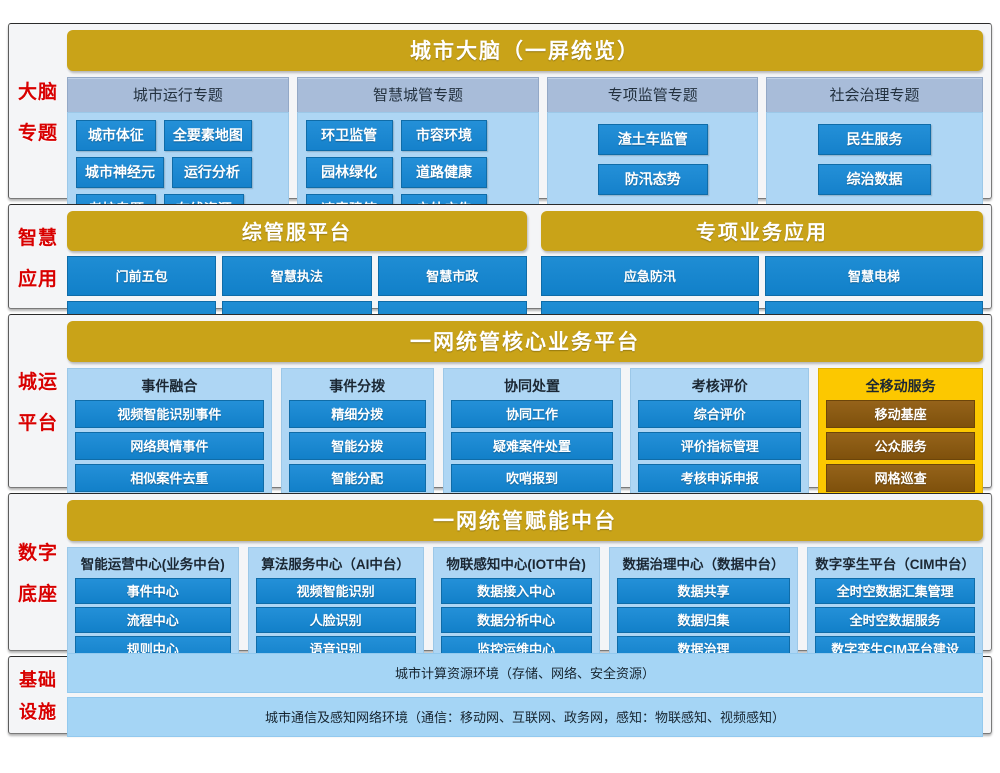  What do you see at coordinates (116, 135) in the screenshot?
I see `theme-chip: 城市体征` at bounding box center [116, 135].